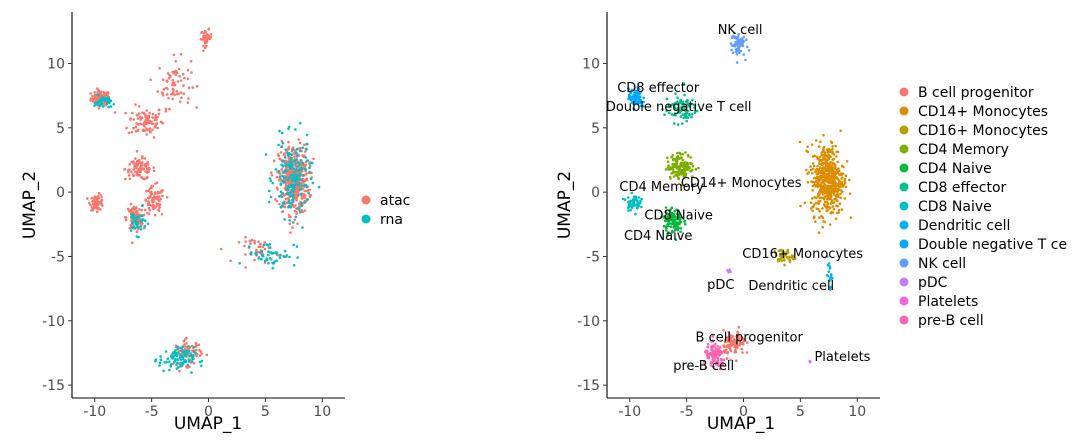  I want to click on x-tick-label: 10, so click(322, 412).